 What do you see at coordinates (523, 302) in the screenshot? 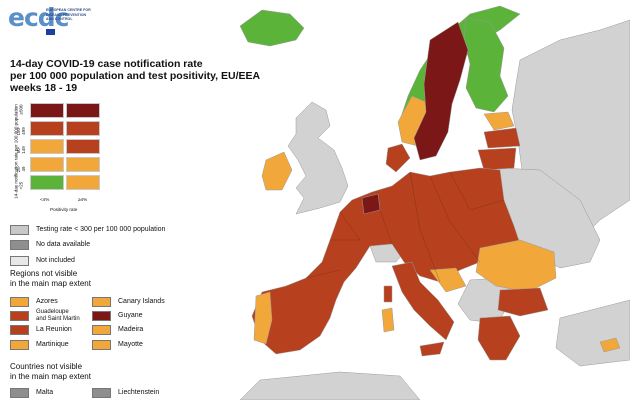
I see `bulgaria` at bounding box center [523, 302].